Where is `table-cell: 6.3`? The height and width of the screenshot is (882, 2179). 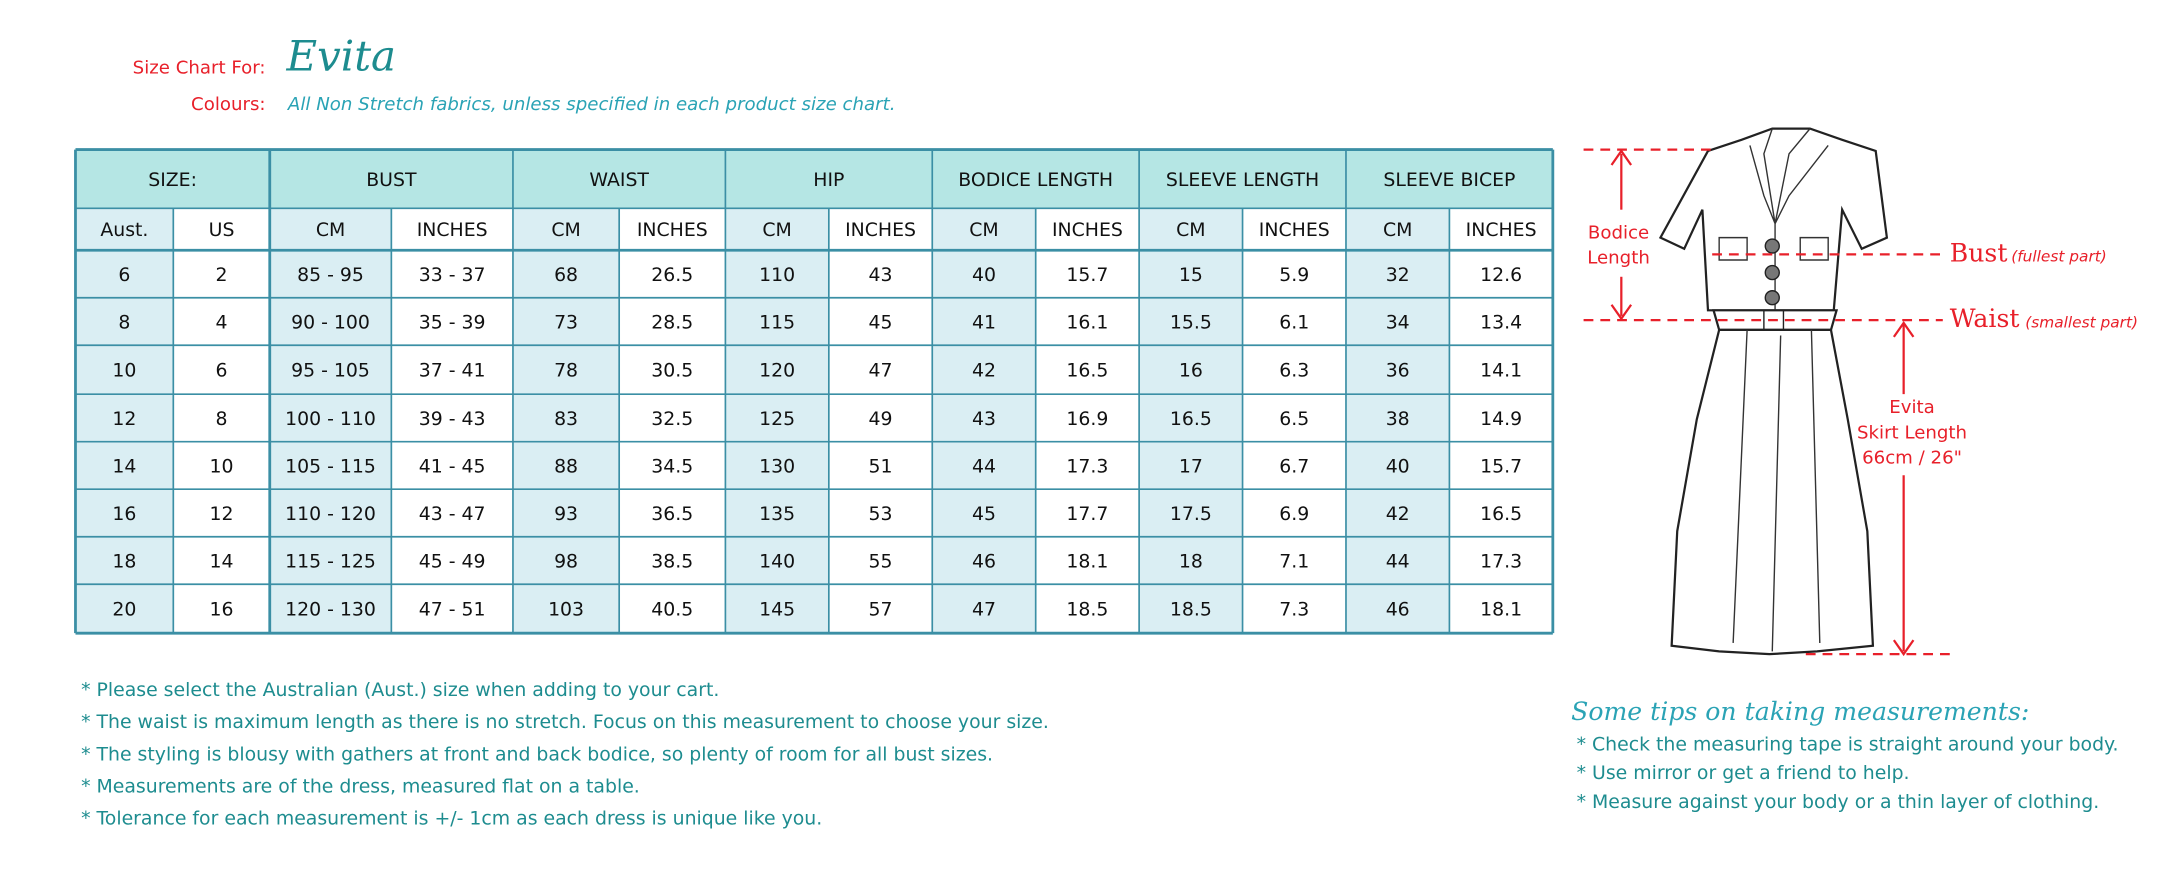
table-cell: 6.3 is located at coordinates (1294, 371).